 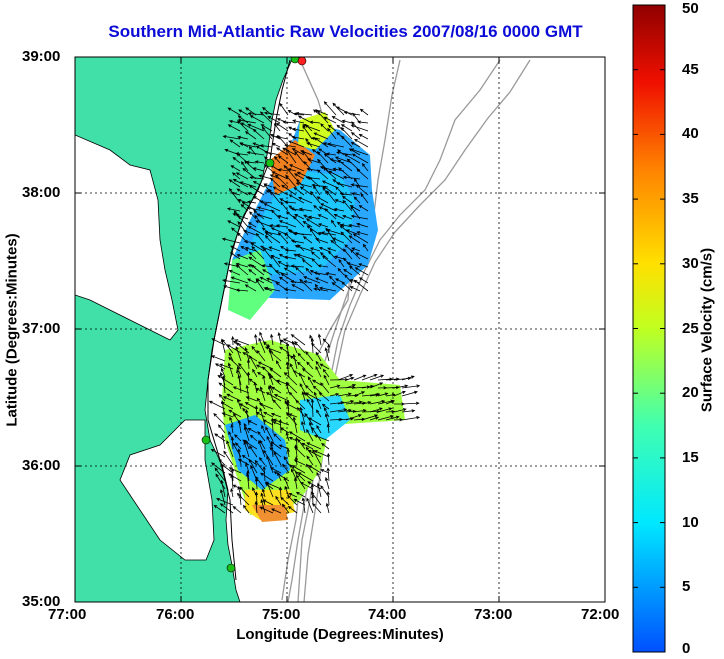 What do you see at coordinates (690, 457) in the screenshot?
I see `colorbar-tick-label: 15` at bounding box center [690, 457].